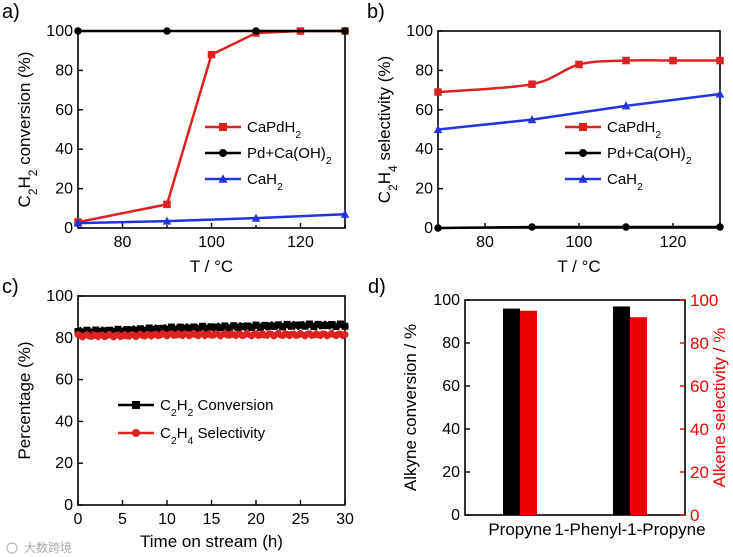 The width and height of the screenshot is (733, 557). What do you see at coordinates (387, 129) in the screenshot?
I see `y-axis-label-b: C2H4 selectivity (%)` at bounding box center [387, 129].